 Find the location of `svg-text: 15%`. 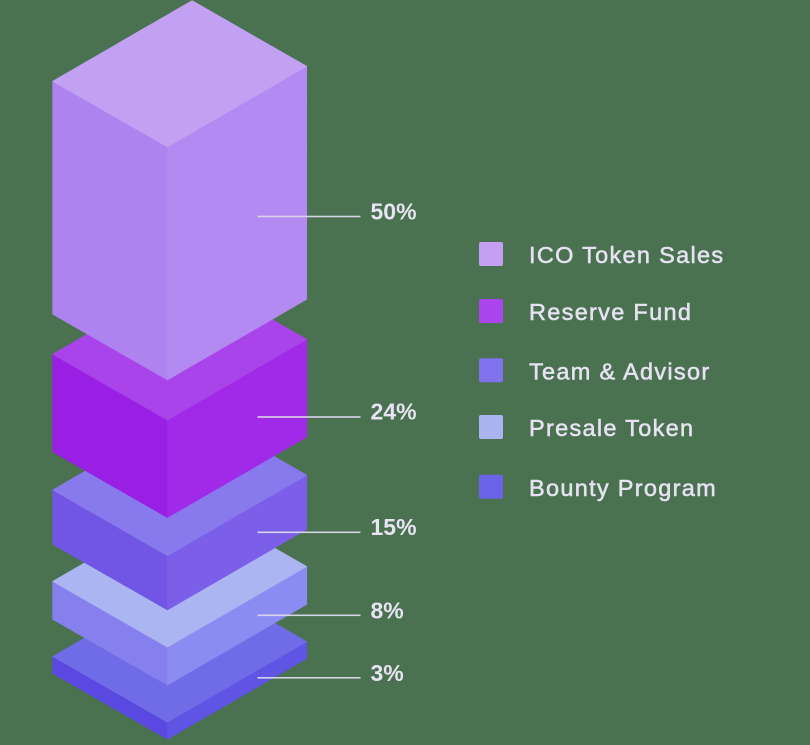

svg-text: 15% is located at coordinates (394, 527).